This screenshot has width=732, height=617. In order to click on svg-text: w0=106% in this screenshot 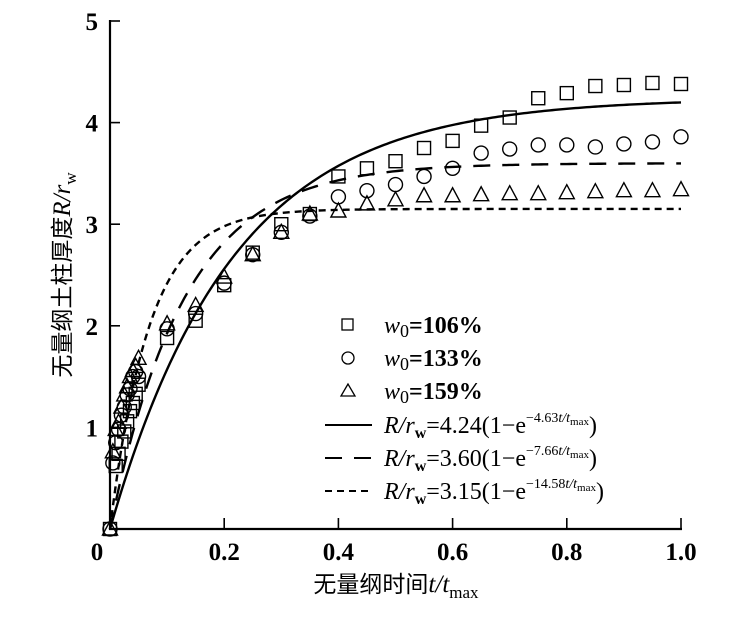, I will do `click(433, 327)`.